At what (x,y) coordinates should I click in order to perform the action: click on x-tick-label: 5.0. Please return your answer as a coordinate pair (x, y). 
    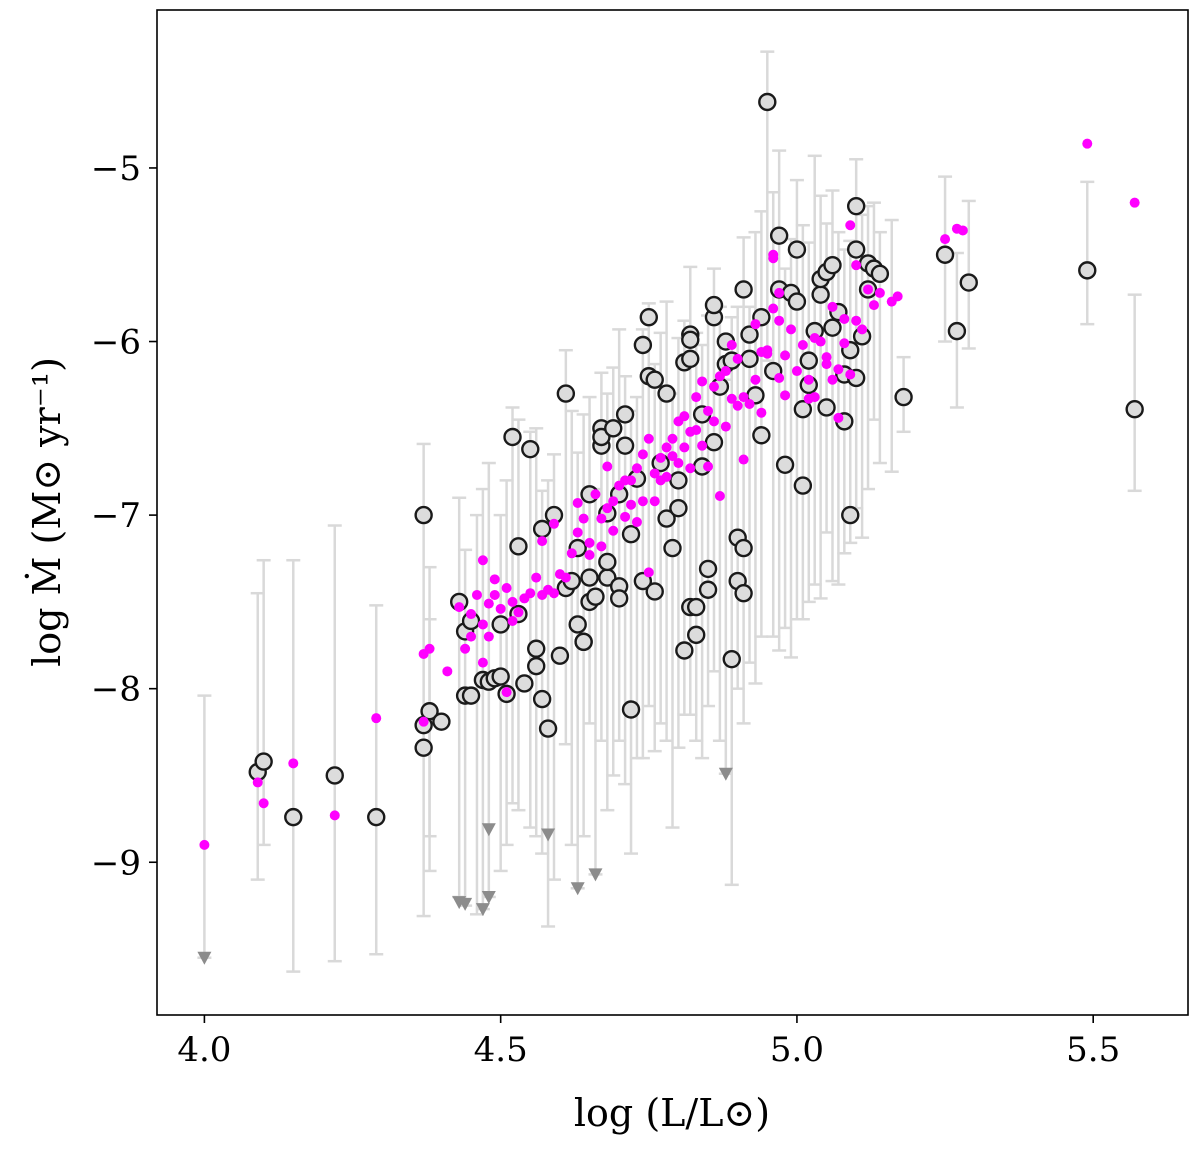
    Looking at the image, I should click on (797, 1050).